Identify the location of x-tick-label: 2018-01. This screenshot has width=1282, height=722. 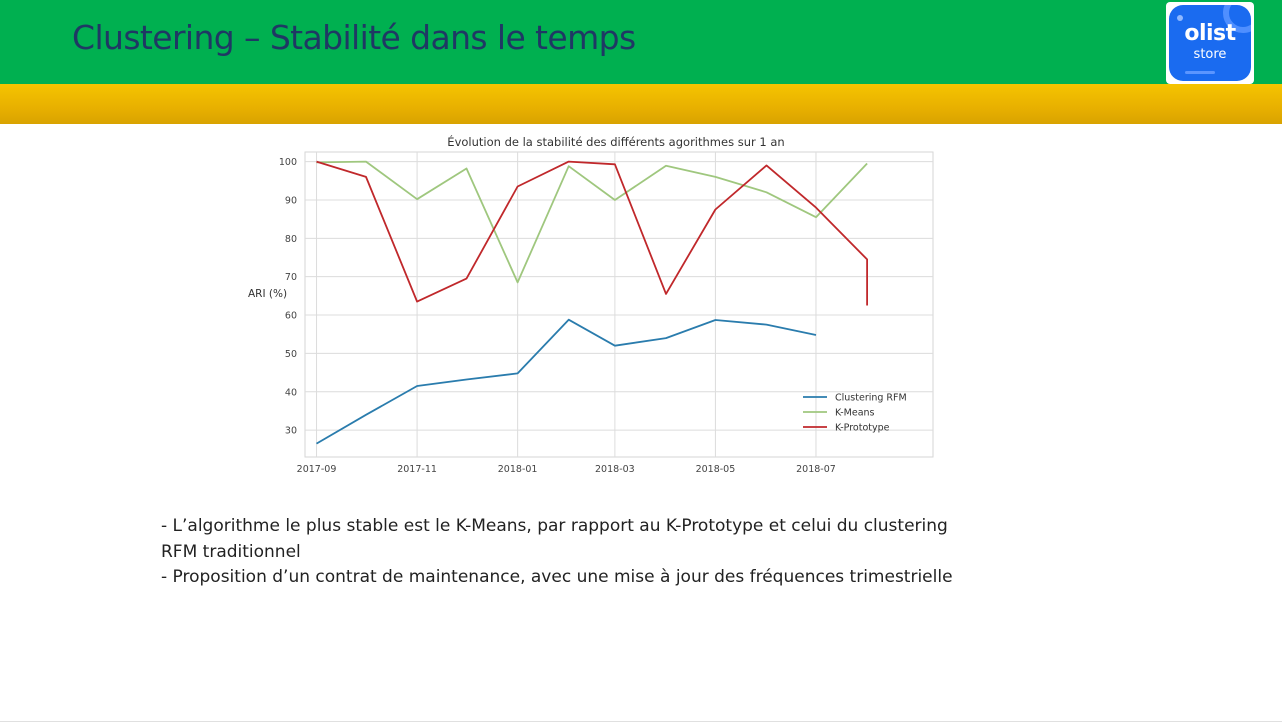
(518, 468).